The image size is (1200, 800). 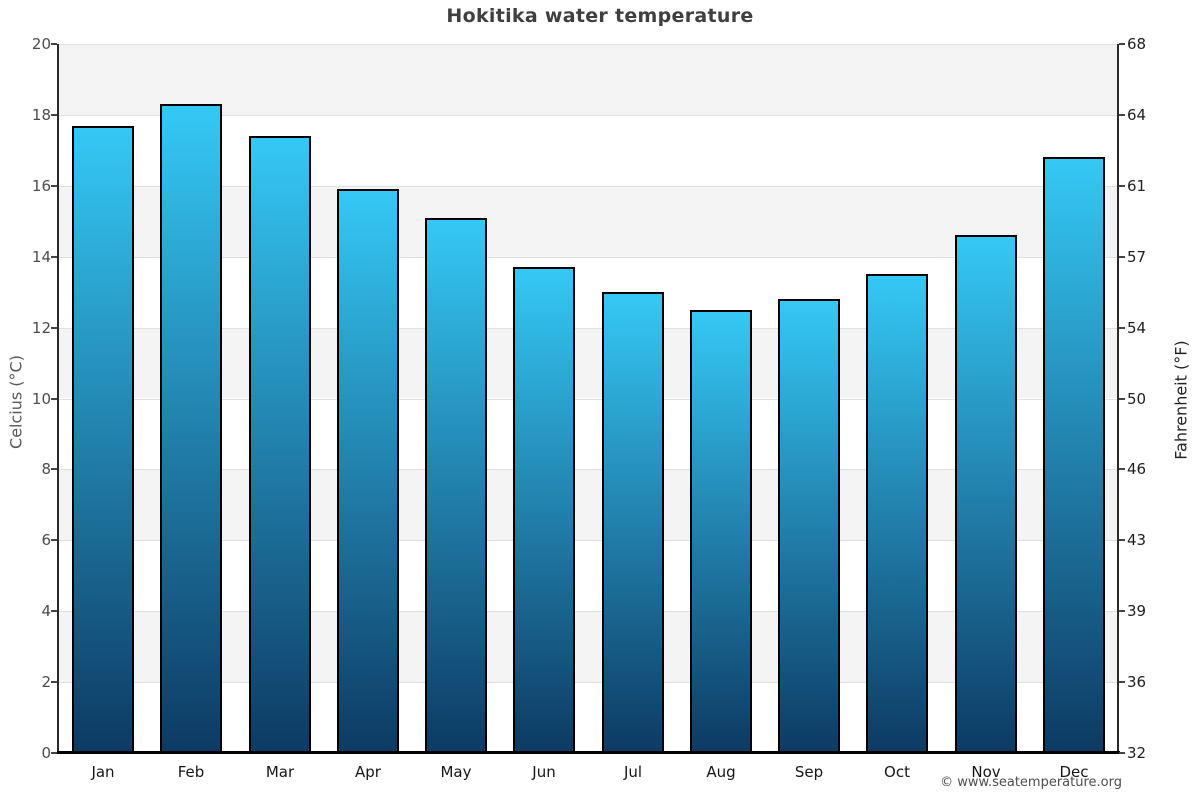 I want to click on y-tick-label-celsius: 4, so click(x=46, y=611).